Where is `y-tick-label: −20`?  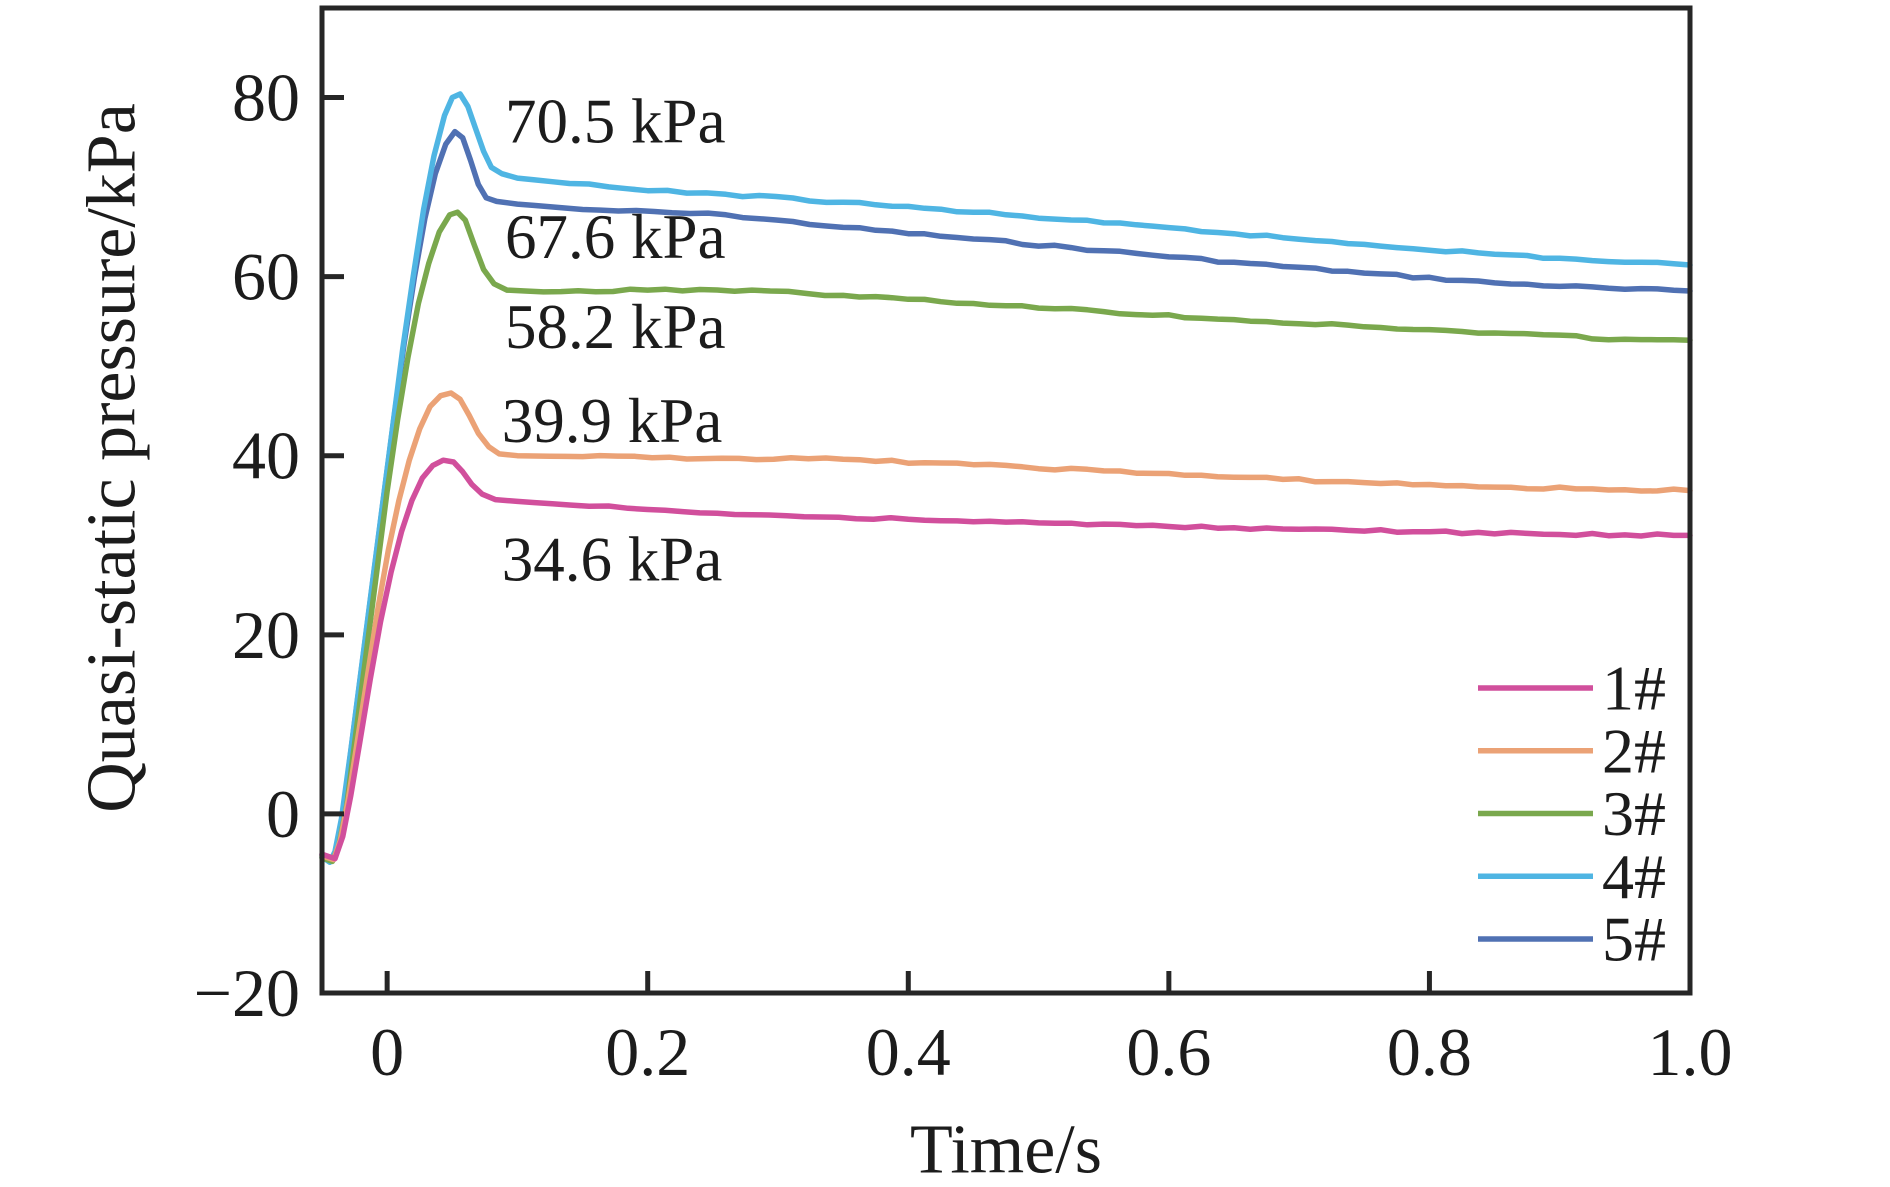
y-tick-label: −20 is located at coordinates (247, 993).